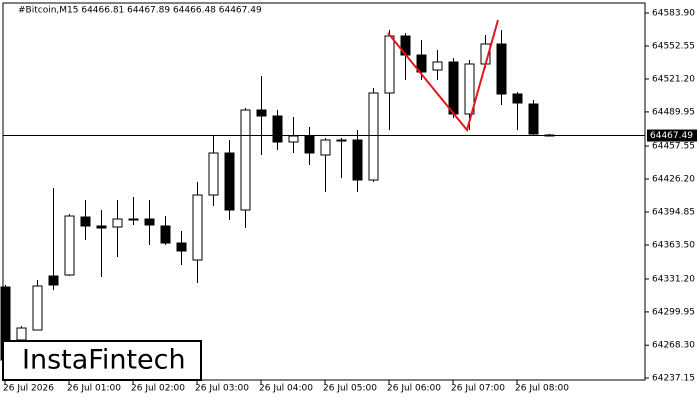  What do you see at coordinates (673, 346) in the screenshot?
I see `y-tick-label: 64268.30` at bounding box center [673, 346].